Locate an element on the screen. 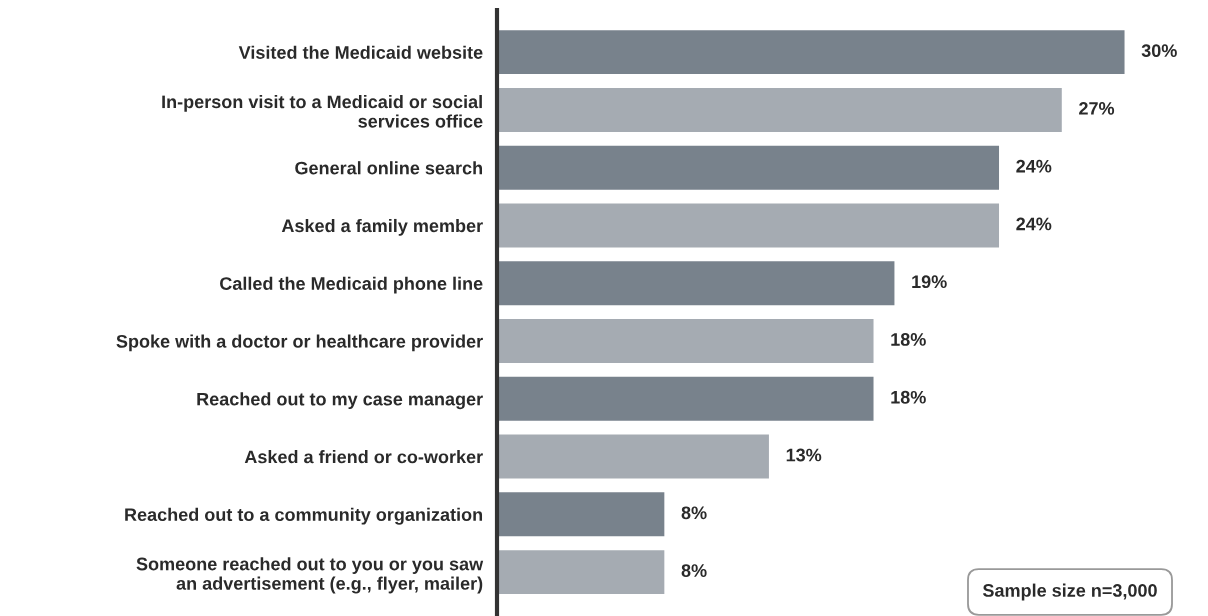  y-tick-label: Asked a family member is located at coordinates (382, 227).